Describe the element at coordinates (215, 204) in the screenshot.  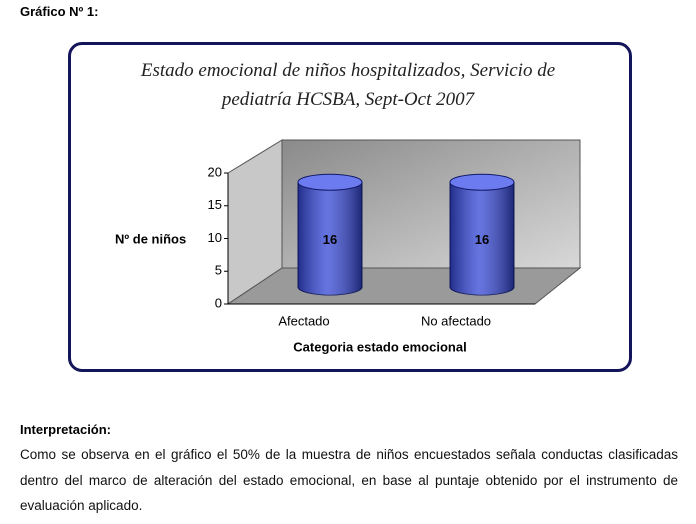
I see `y-tick-label: 15` at that location.